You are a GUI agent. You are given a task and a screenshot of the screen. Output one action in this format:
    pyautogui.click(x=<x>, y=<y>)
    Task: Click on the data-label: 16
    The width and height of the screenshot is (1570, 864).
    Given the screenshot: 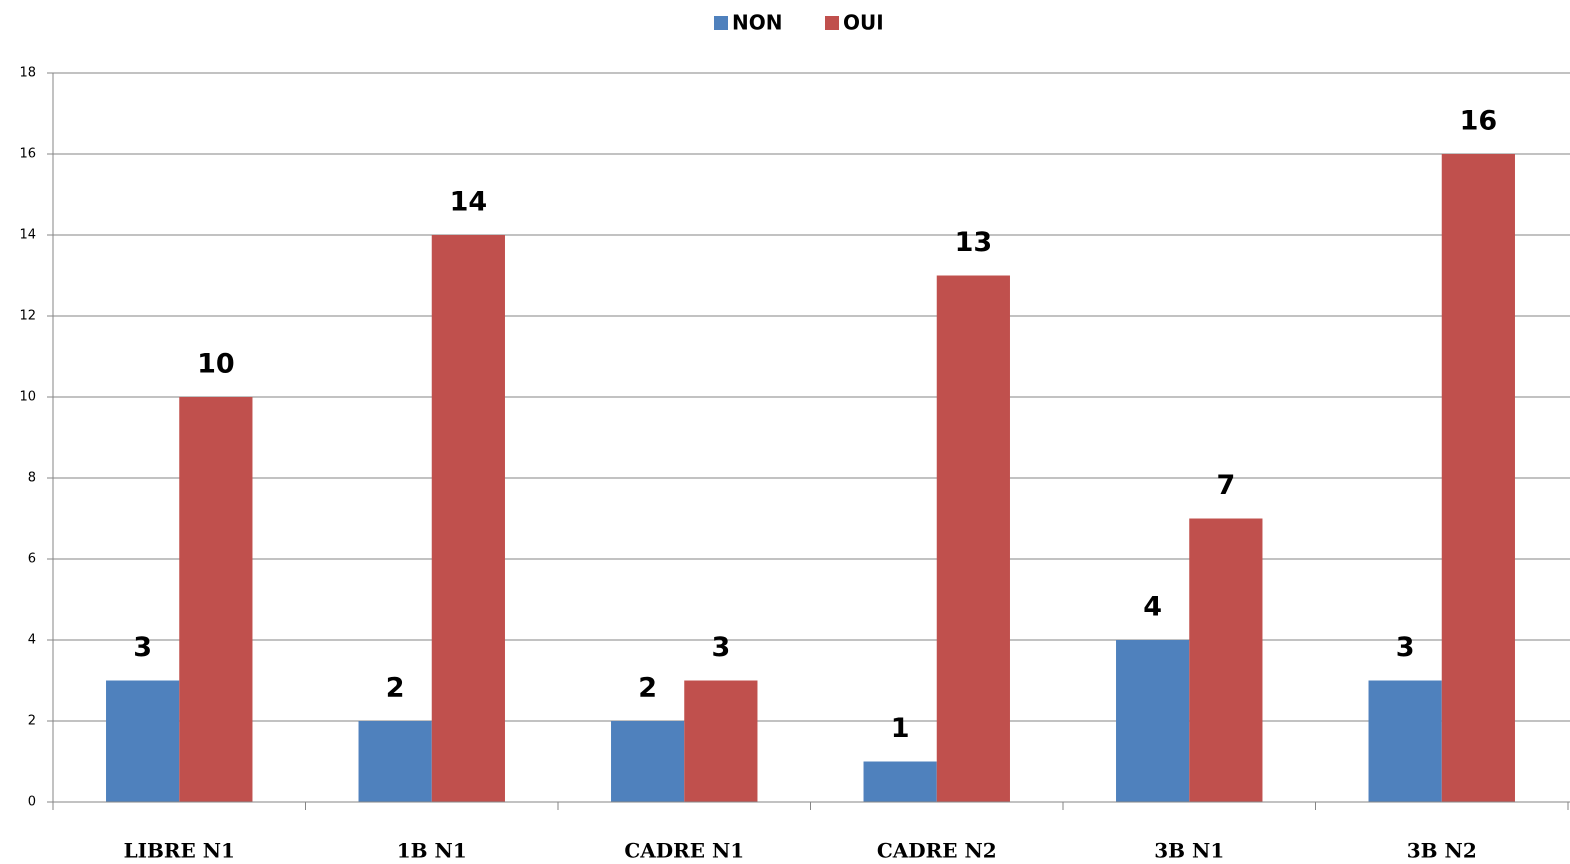 What is the action you would take?
    pyautogui.click(x=1479, y=121)
    